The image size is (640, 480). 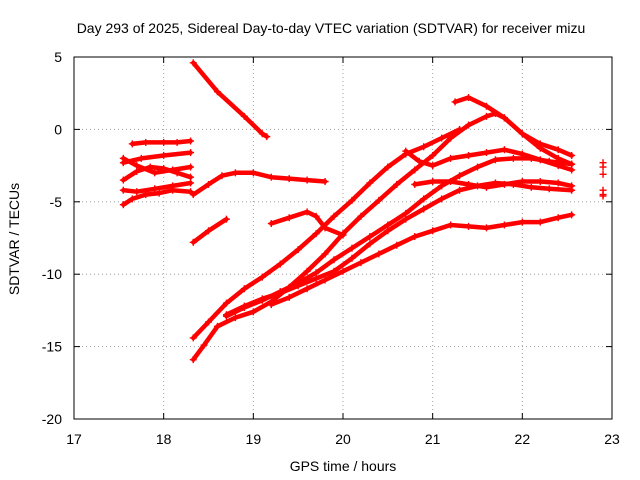 What do you see at coordinates (58, 57) in the screenshot?
I see `y-tick-label: 5` at bounding box center [58, 57].